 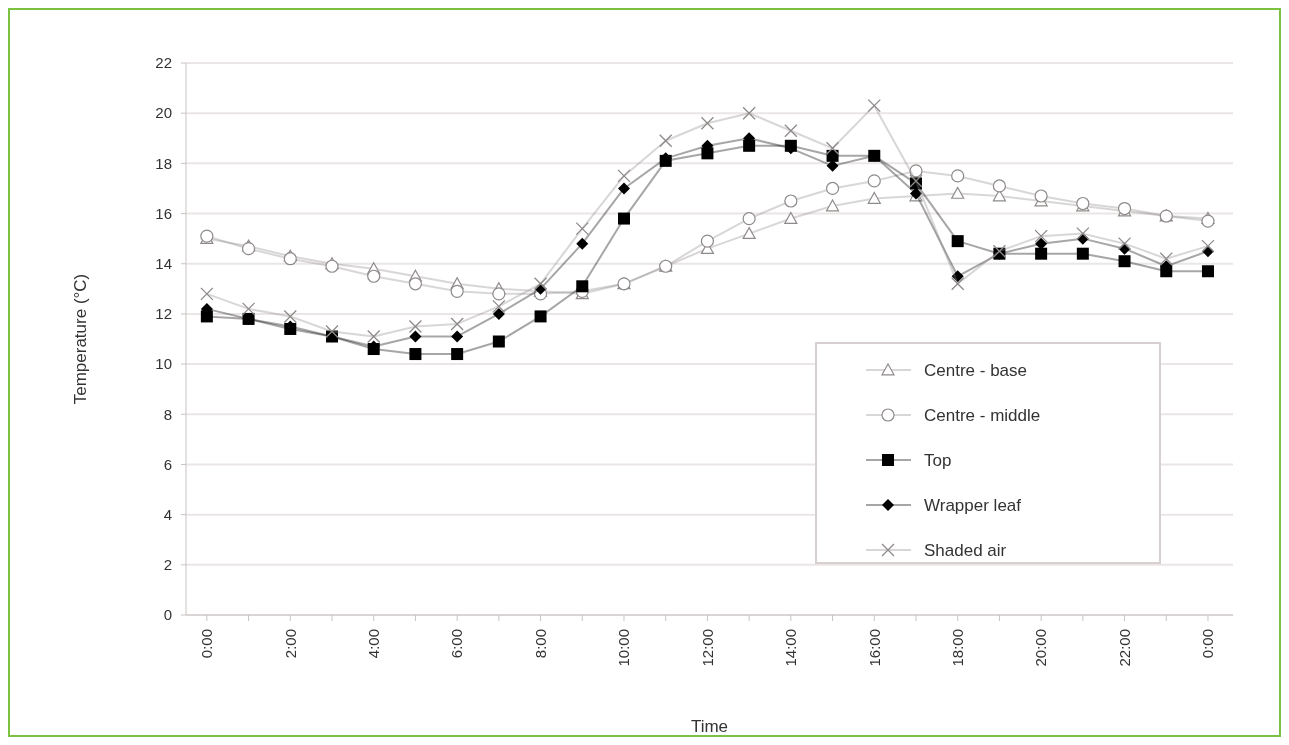 I want to click on y-tick-label: 10, so click(x=163, y=364).